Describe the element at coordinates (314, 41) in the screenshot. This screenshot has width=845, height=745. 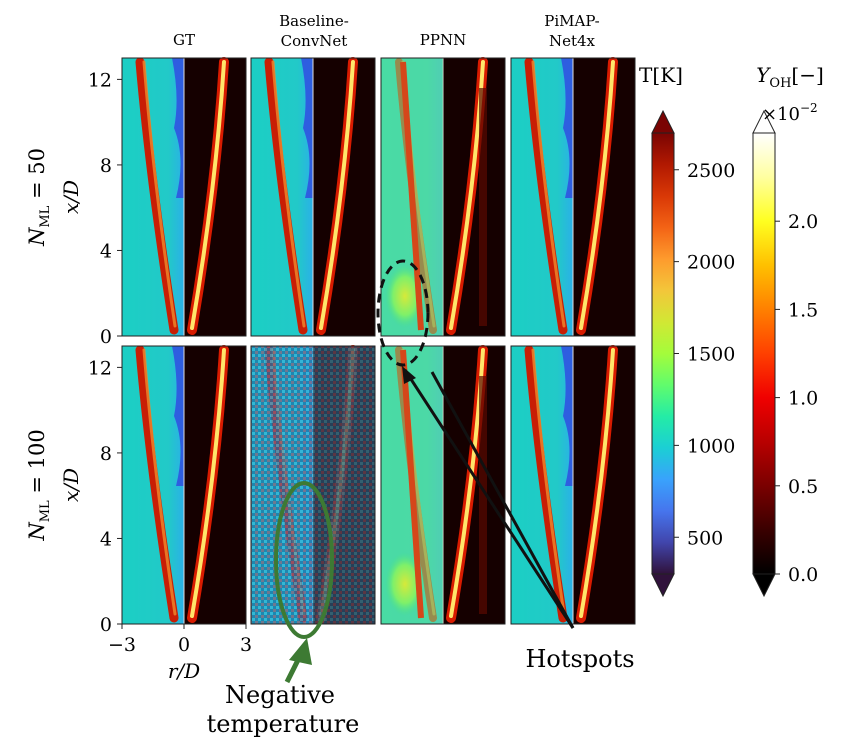
I see `column-title-1-1: ConvNet` at that location.